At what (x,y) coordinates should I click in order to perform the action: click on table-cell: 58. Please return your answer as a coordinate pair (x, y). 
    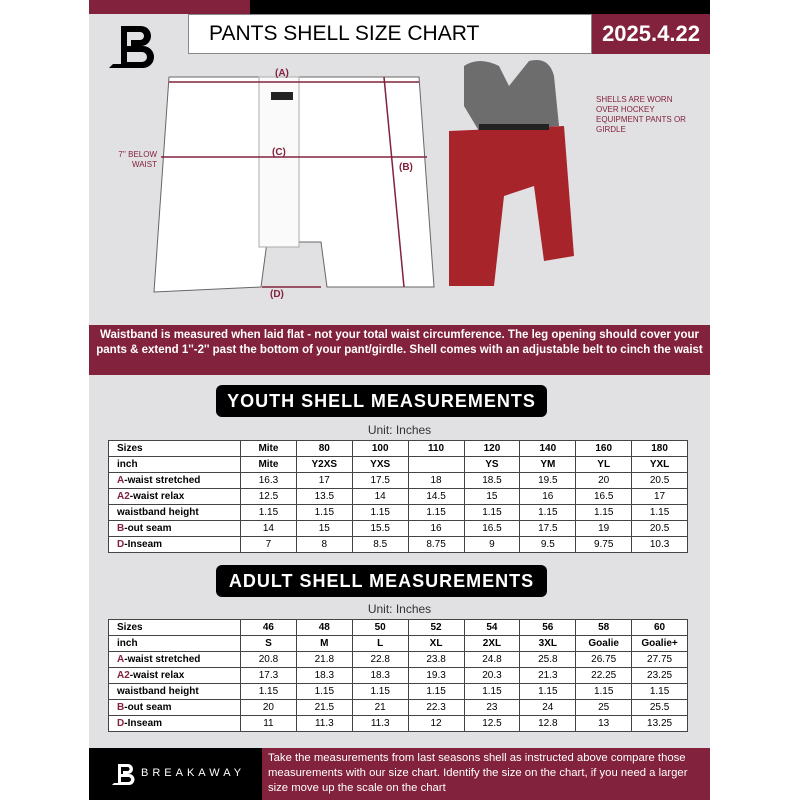
    Looking at the image, I should click on (604, 627).